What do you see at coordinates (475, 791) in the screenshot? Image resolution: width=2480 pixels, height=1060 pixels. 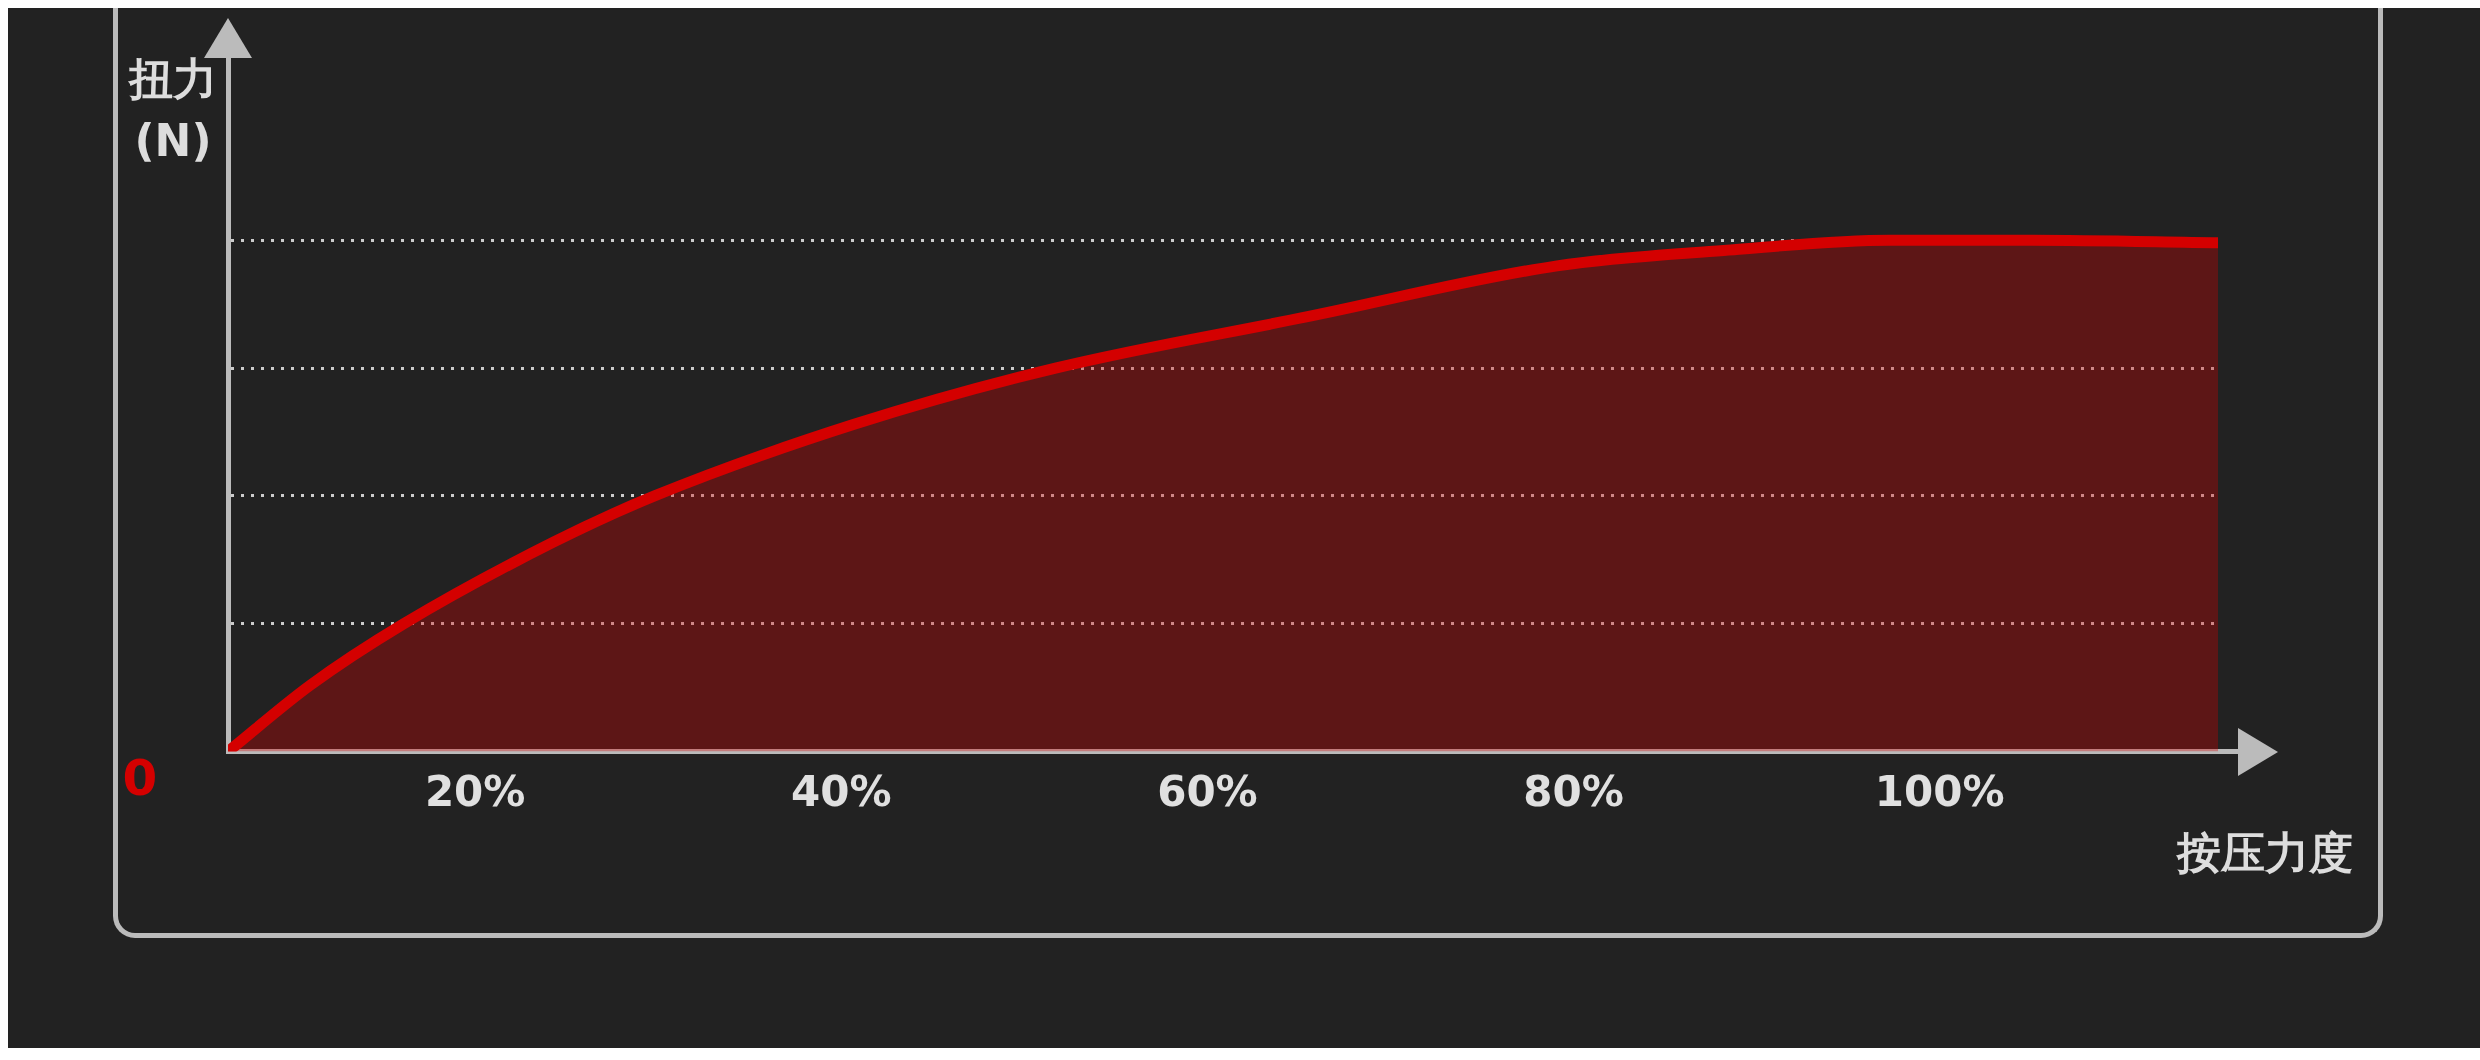 I see `x-tick-label: 20%` at bounding box center [475, 791].